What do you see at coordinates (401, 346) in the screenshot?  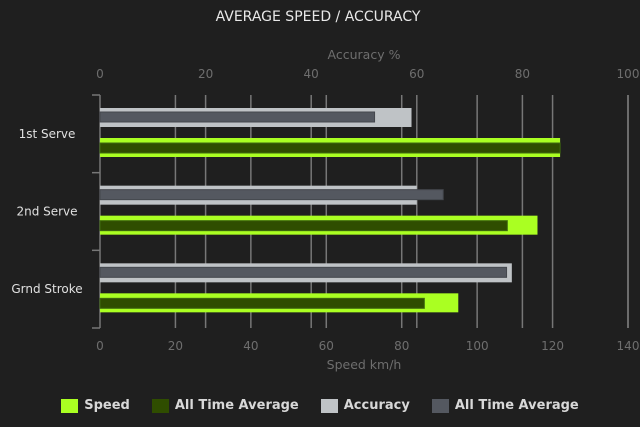 I see `speed-tick-label: 80` at bounding box center [401, 346].